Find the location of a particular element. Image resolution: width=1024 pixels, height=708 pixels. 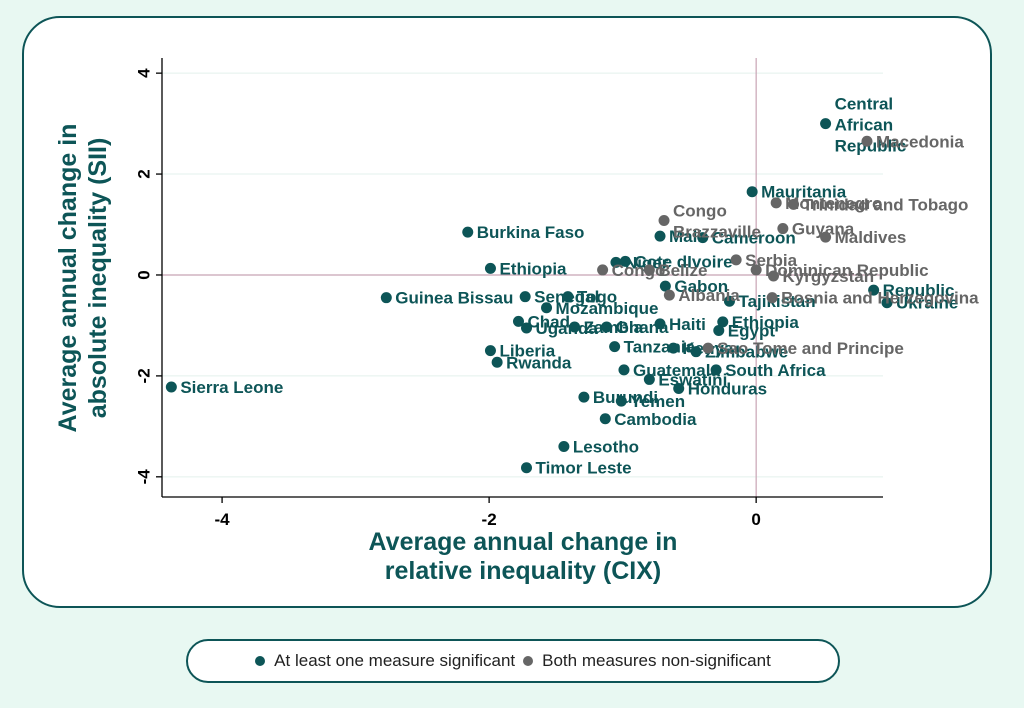

legend-marker-significant is located at coordinates (260, 661).